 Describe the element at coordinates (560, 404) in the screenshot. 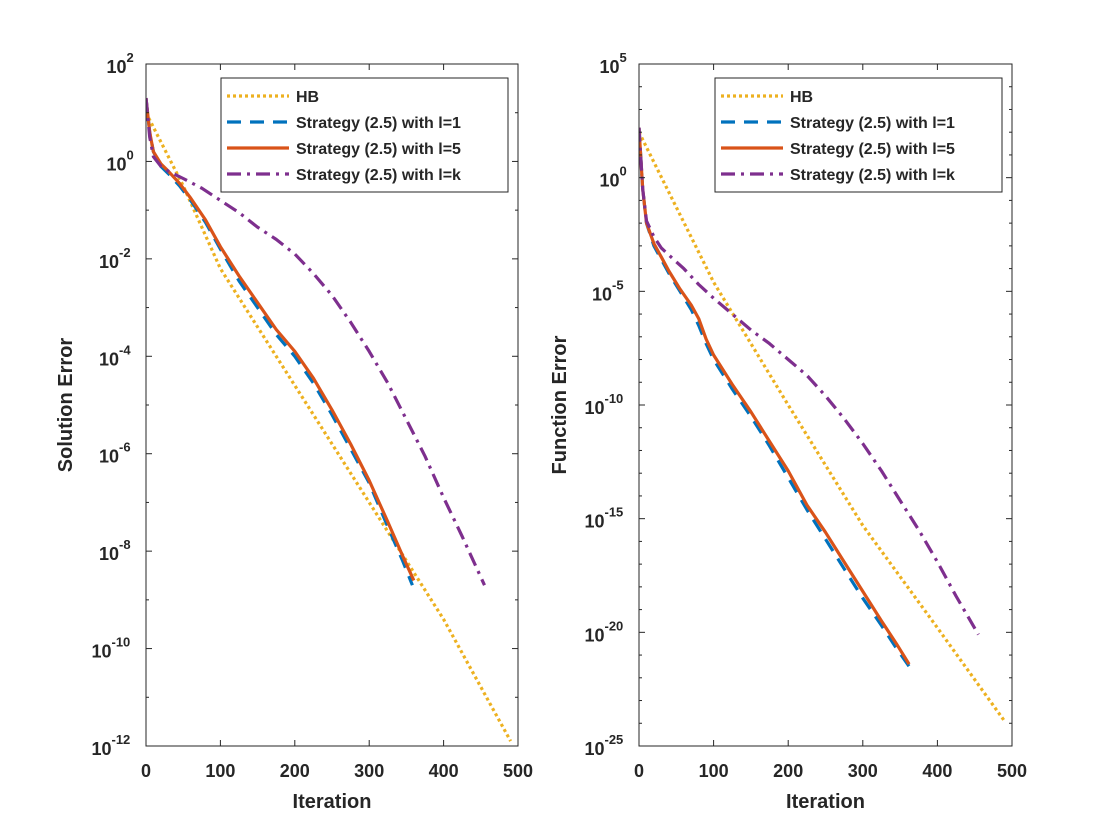

I see `y-axis-label: Function Error` at that location.